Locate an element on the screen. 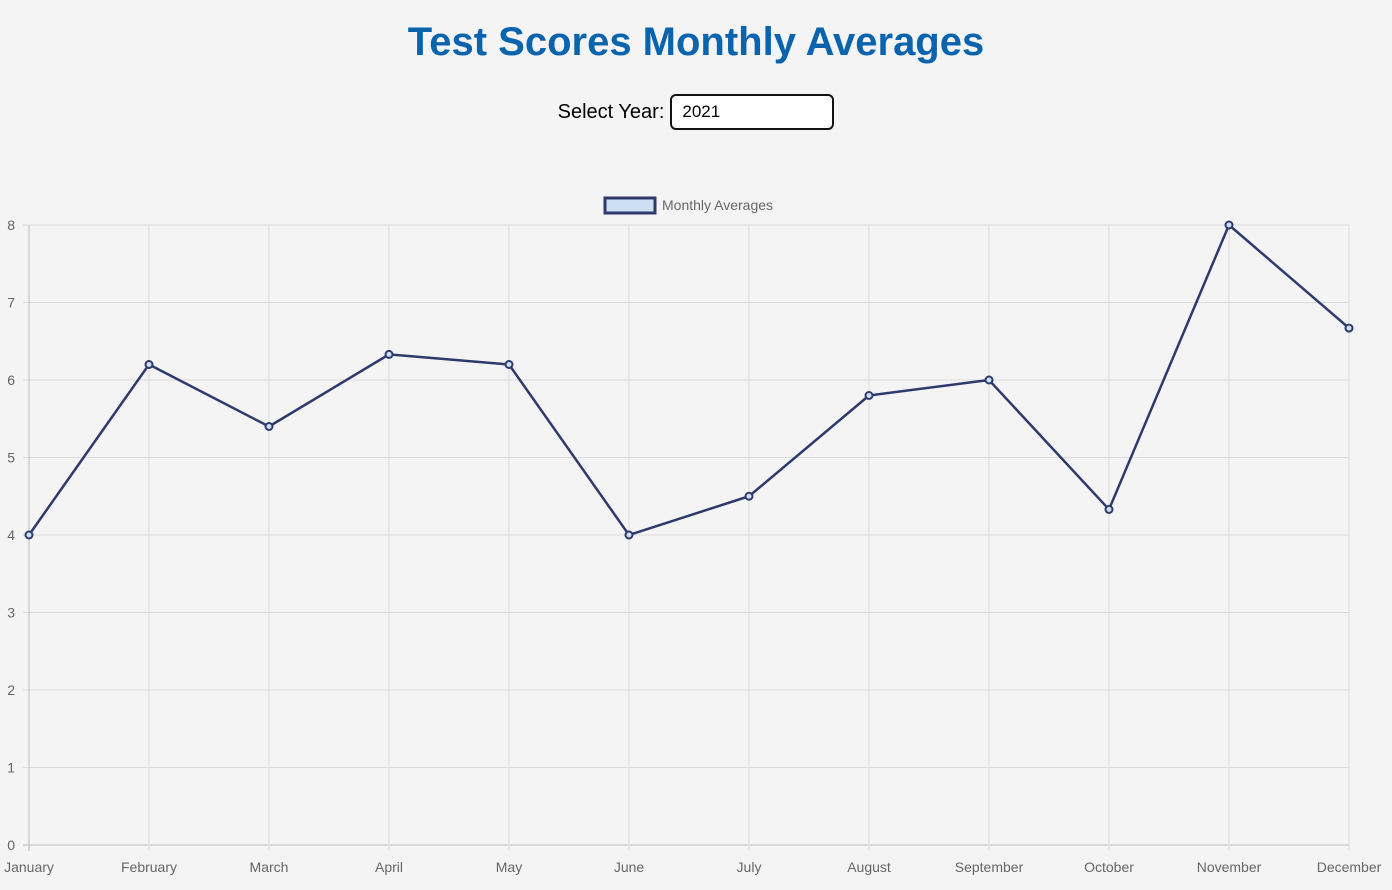 The image size is (1392, 890). x-tick-label: June is located at coordinates (629, 867).